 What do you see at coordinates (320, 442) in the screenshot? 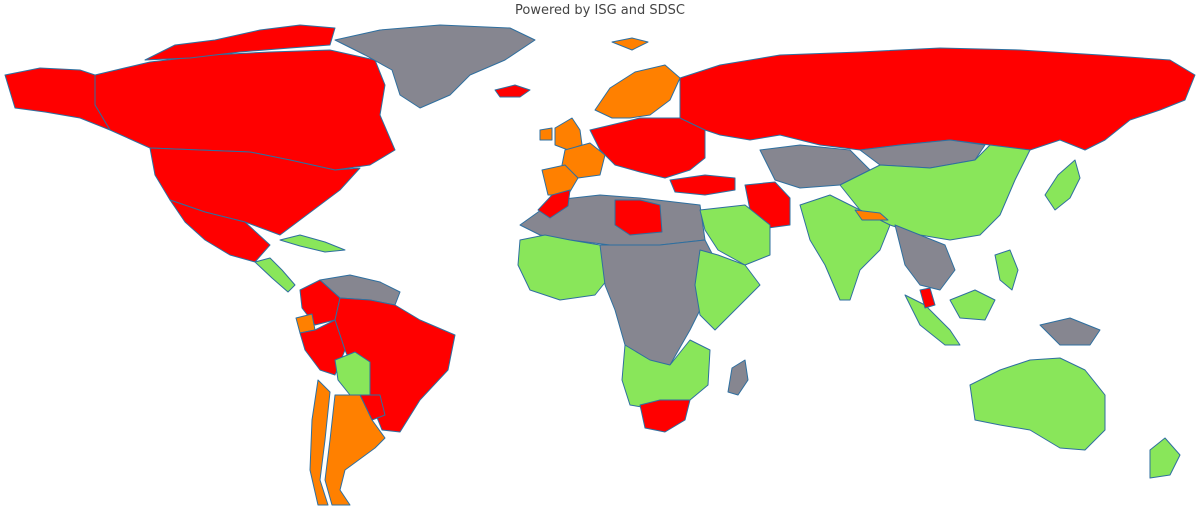
I see `region-chile` at bounding box center [320, 442].